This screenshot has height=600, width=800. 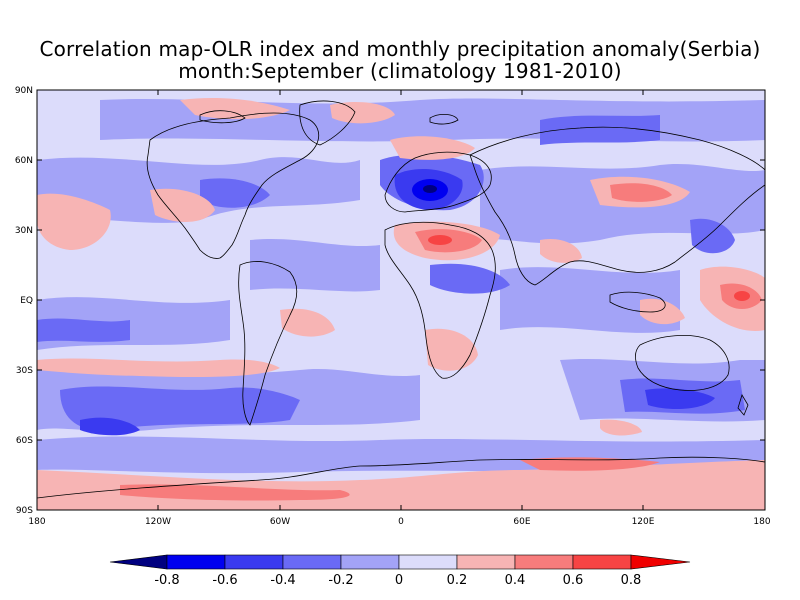 I want to click on map-title-line2: month:September (climatology 1981-2010), so click(x=400, y=71).